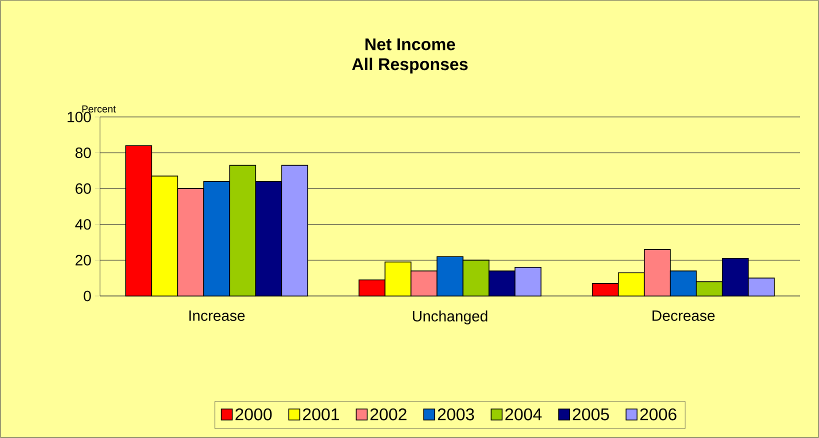 This screenshot has height=438, width=819. What do you see at coordinates (450, 317) in the screenshot?
I see `x-tick-label: Unchanged` at bounding box center [450, 317].